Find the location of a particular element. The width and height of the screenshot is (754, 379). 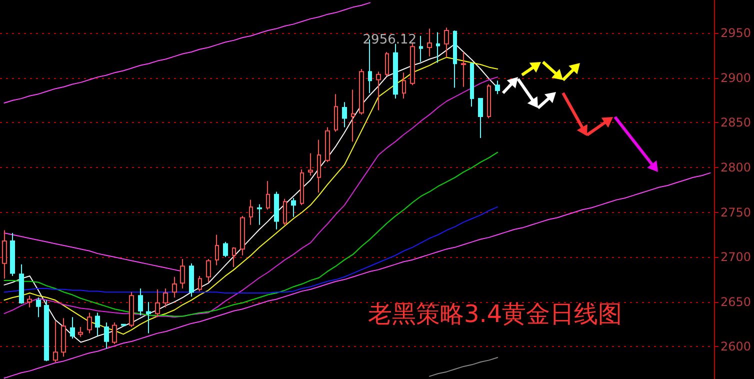

y-tick-label: 2700 is located at coordinates (736, 257).